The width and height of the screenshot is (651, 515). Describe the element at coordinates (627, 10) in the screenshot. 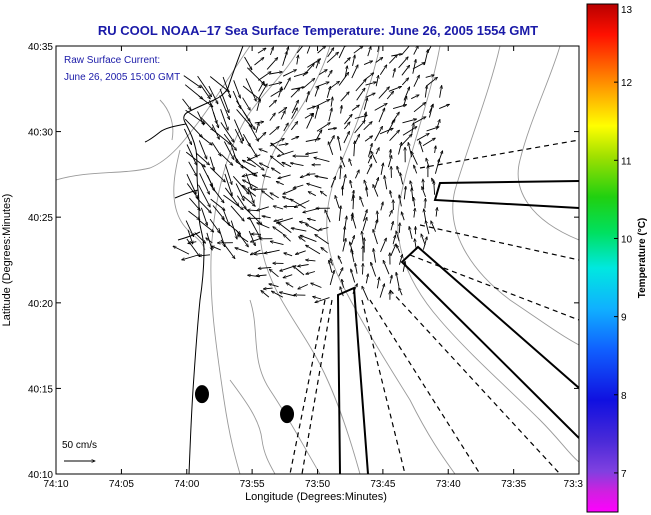

I see `colorbar-tick-label: 13` at that location.